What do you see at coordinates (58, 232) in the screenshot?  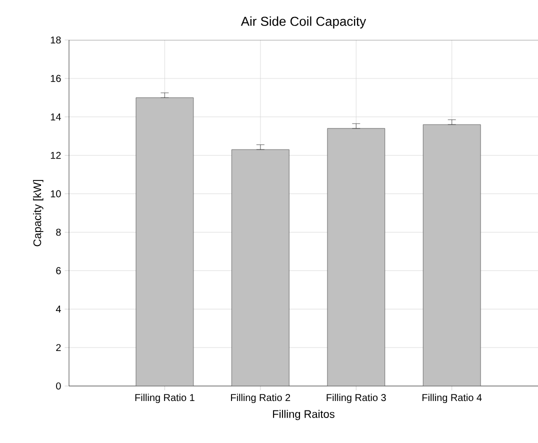 I see `y-tick-label: 8` at bounding box center [58, 232].